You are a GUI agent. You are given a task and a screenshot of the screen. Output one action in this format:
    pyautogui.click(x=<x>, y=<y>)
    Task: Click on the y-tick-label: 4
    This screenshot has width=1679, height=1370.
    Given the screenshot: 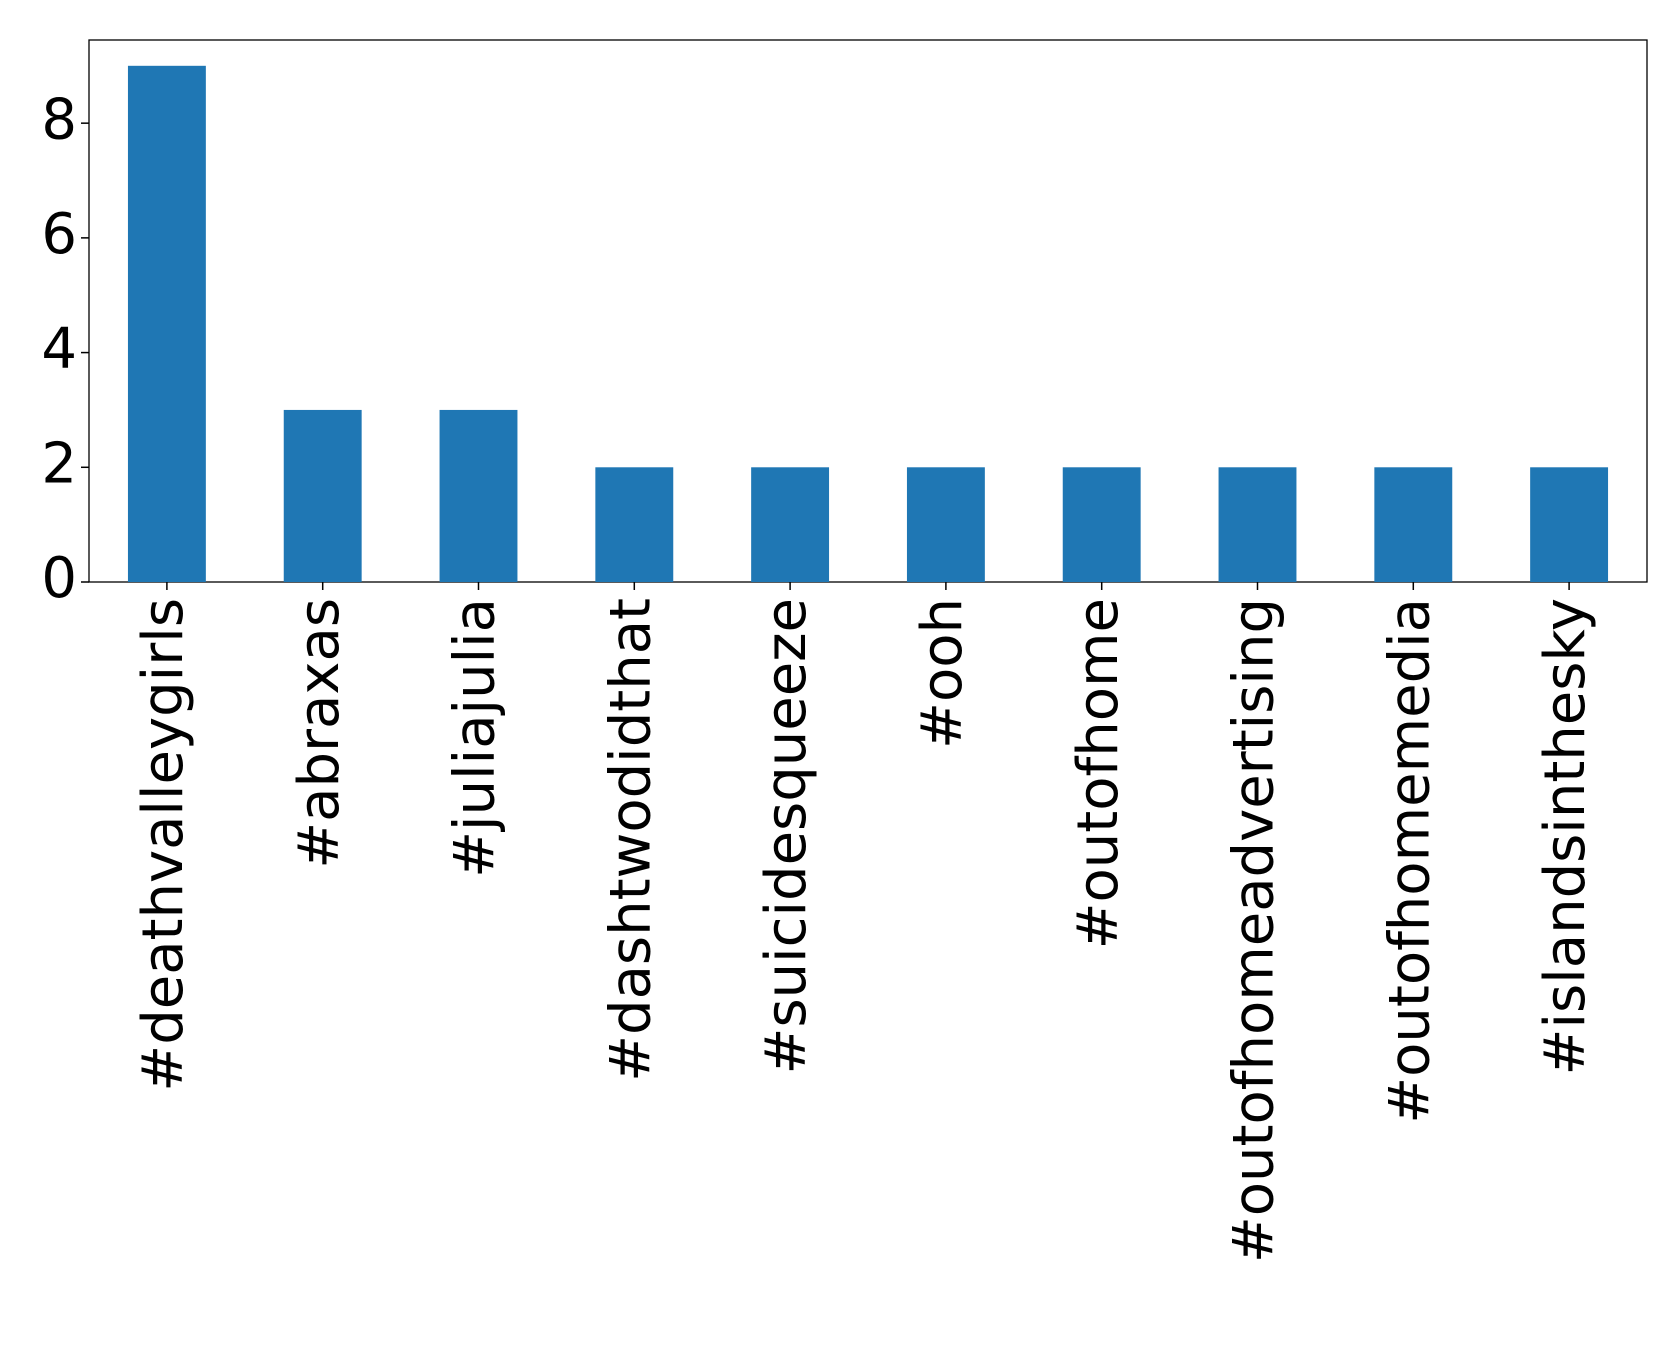 What is the action you would take?
    pyautogui.click(x=59, y=349)
    